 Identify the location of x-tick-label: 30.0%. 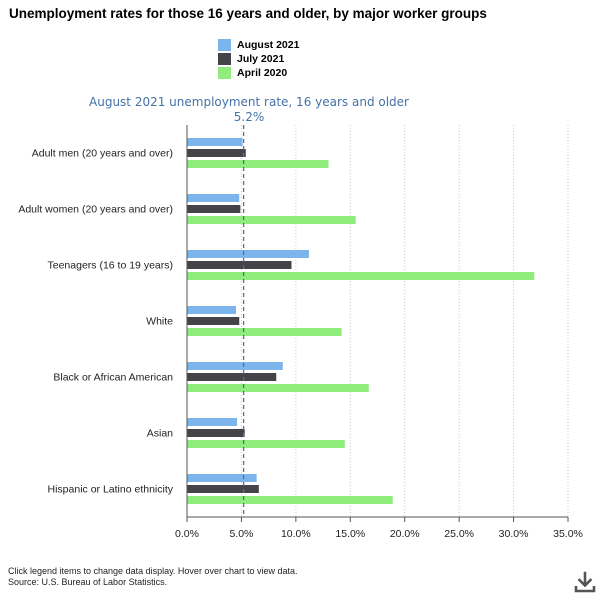
(514, 534).